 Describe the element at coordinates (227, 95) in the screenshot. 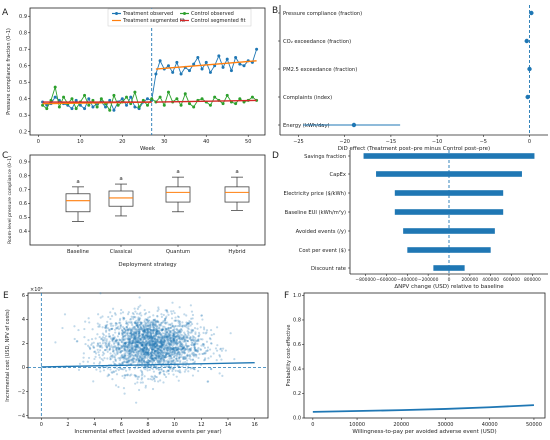

I see `control-point` at that location.